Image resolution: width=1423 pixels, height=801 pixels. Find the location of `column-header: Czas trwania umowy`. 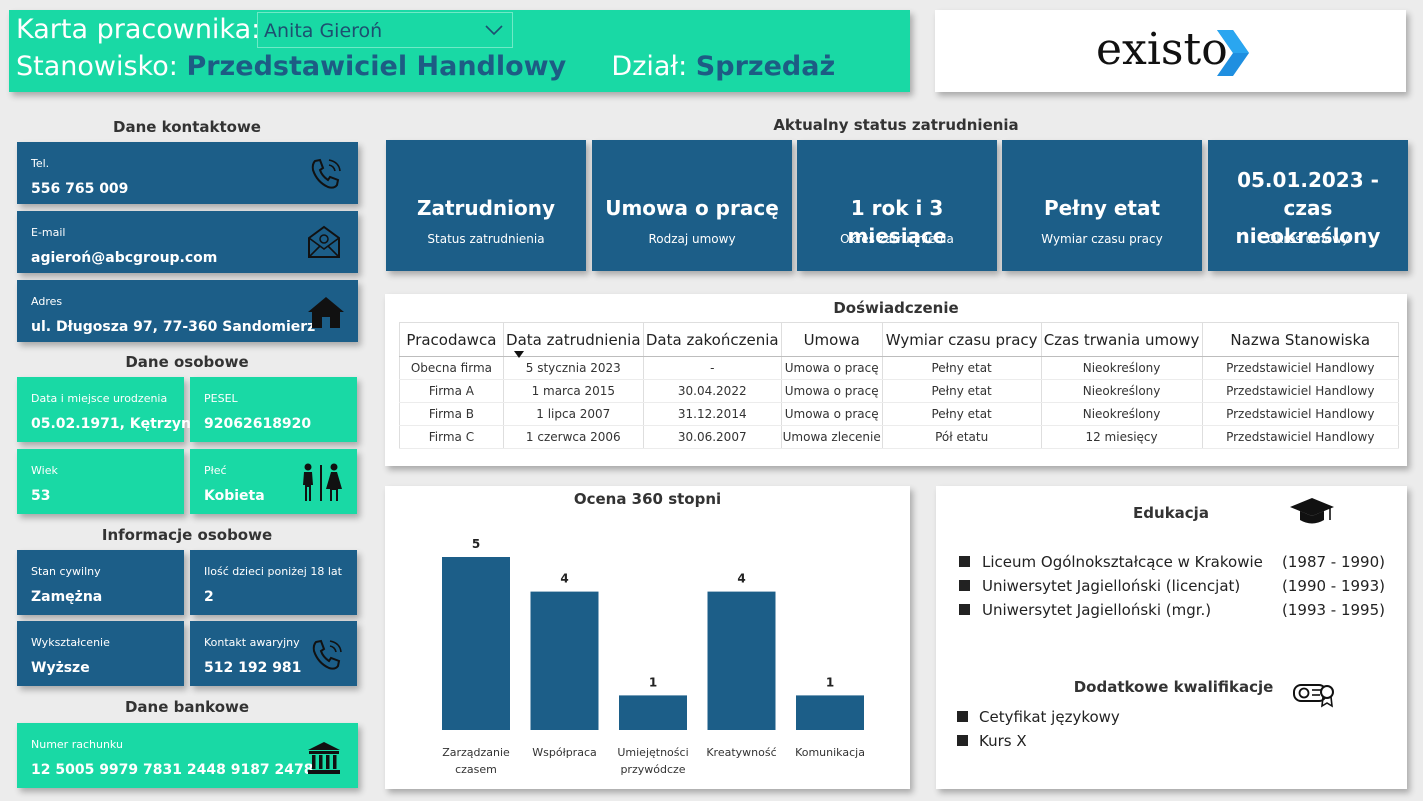

column-header: Czas trwania umowy is located at coordinates (1121, 339).